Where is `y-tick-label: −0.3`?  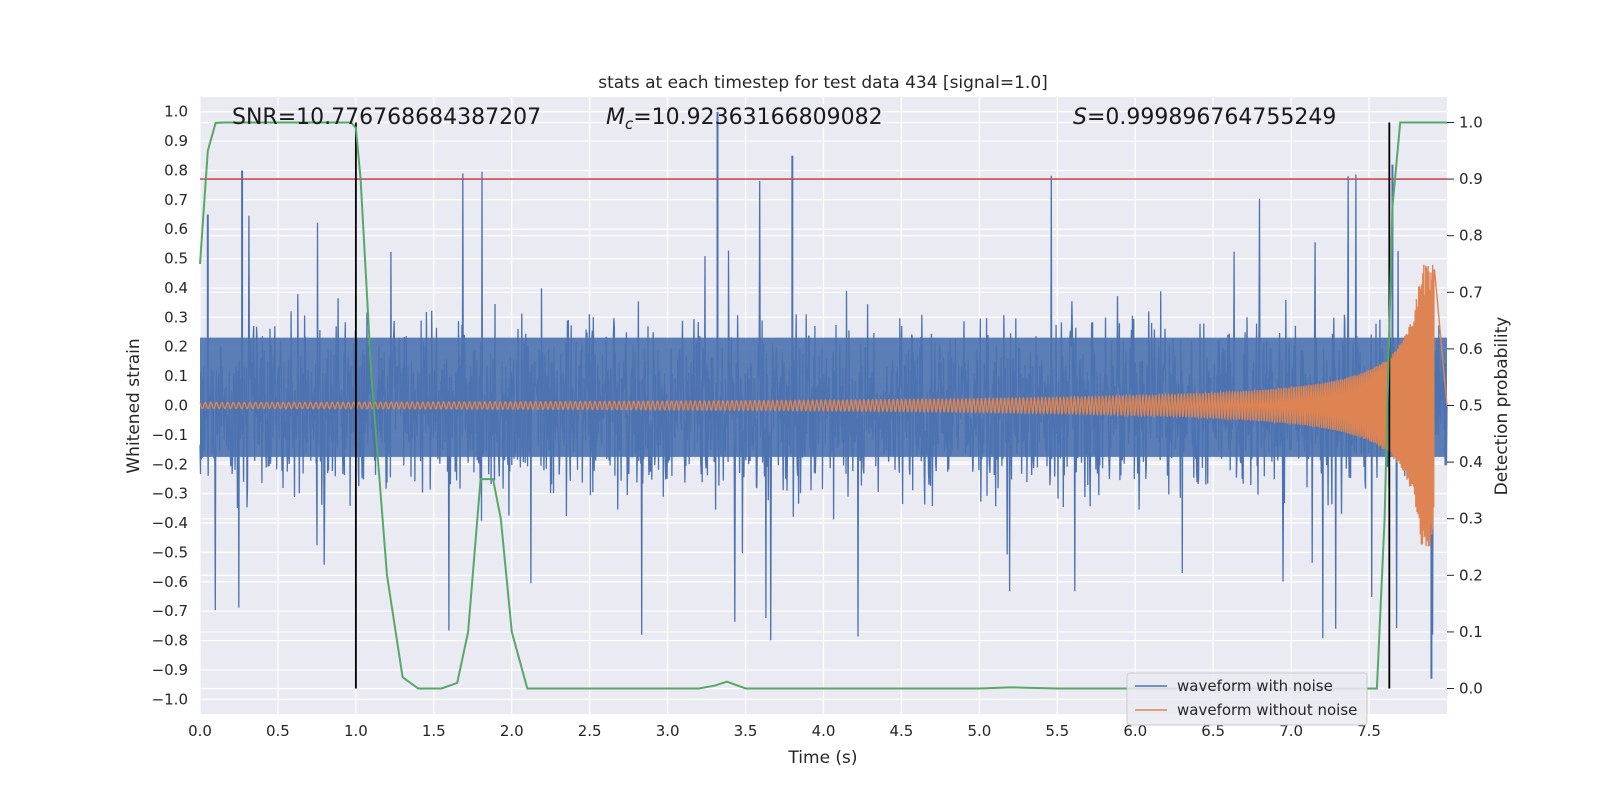 y-tick-label: −0.3 is located at coordinates (170, 494).